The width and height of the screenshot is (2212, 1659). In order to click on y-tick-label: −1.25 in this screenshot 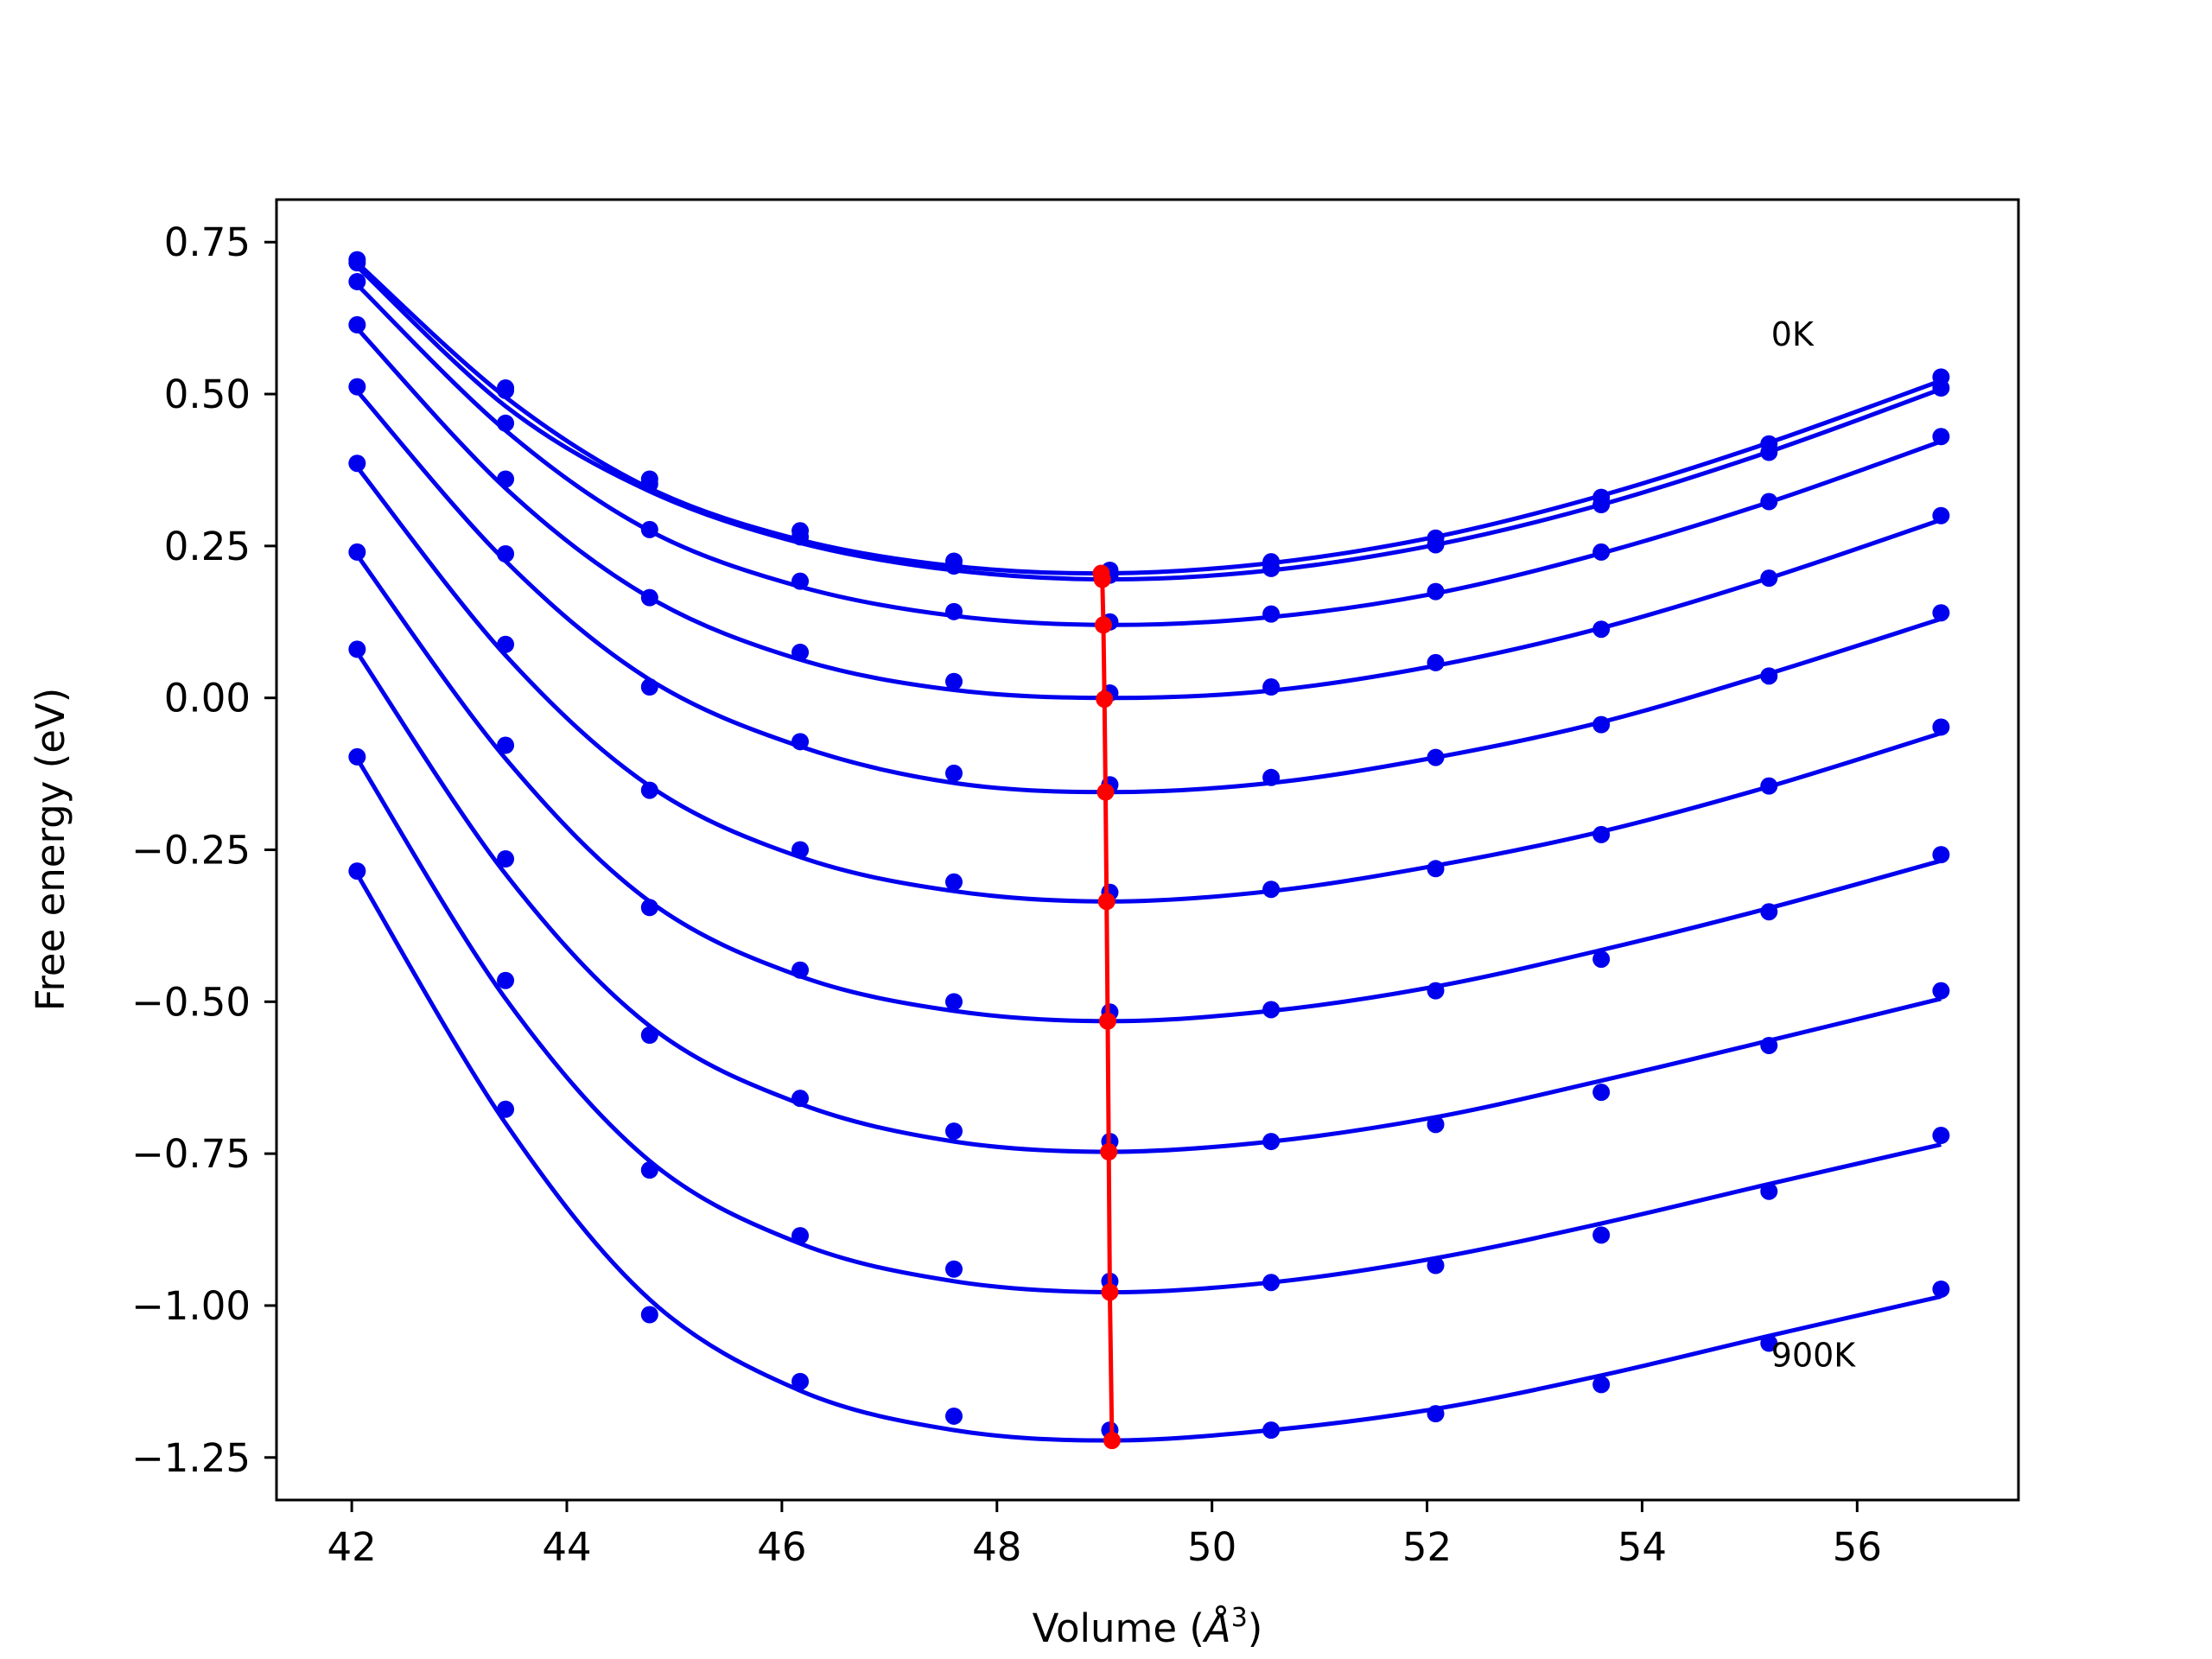, I will do `click(191, 1458)`.